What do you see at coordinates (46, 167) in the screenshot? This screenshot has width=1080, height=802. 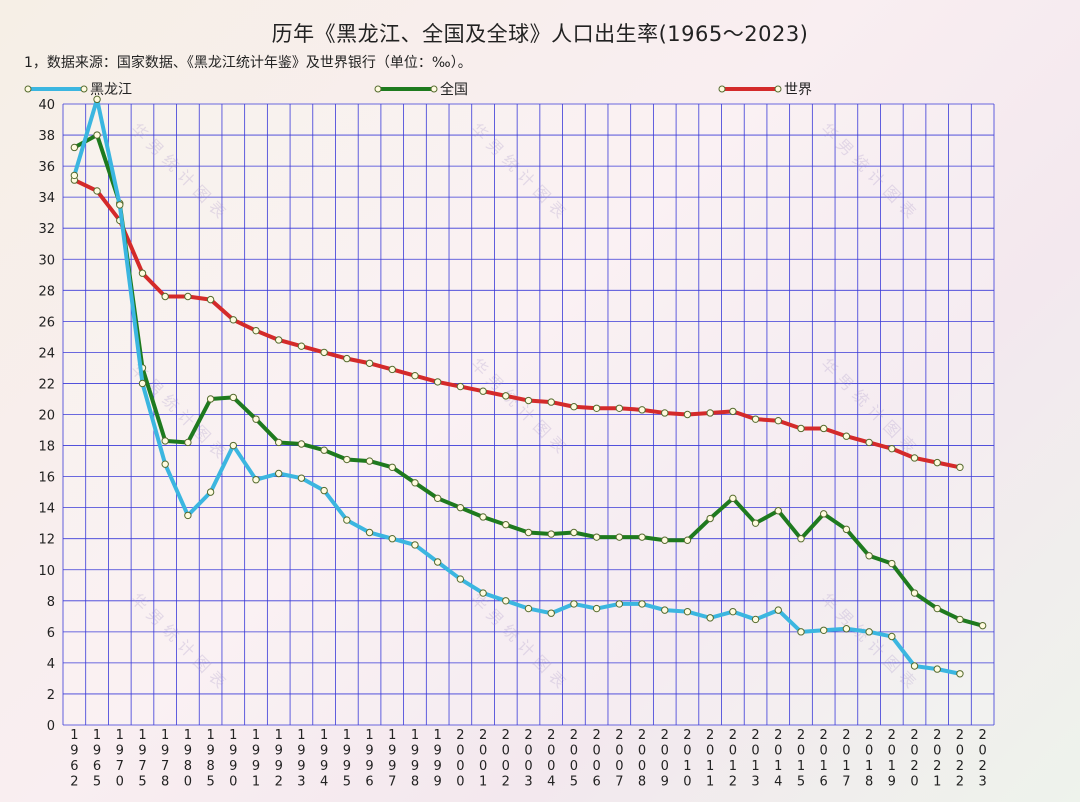 I see `y-tick-label: 36` at bounding box center [46, 167].